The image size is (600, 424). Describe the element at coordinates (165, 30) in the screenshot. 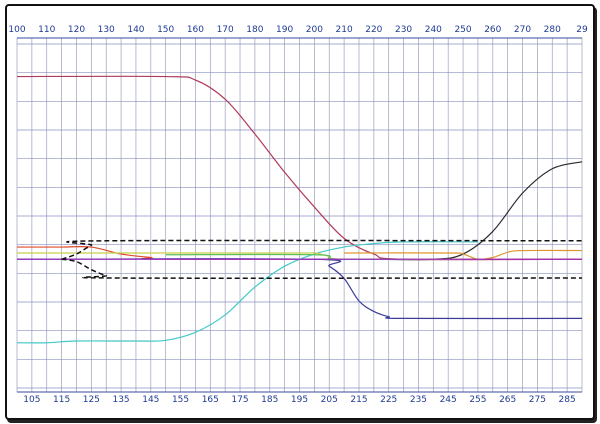

I see `top-tick-label: 150` at that location.